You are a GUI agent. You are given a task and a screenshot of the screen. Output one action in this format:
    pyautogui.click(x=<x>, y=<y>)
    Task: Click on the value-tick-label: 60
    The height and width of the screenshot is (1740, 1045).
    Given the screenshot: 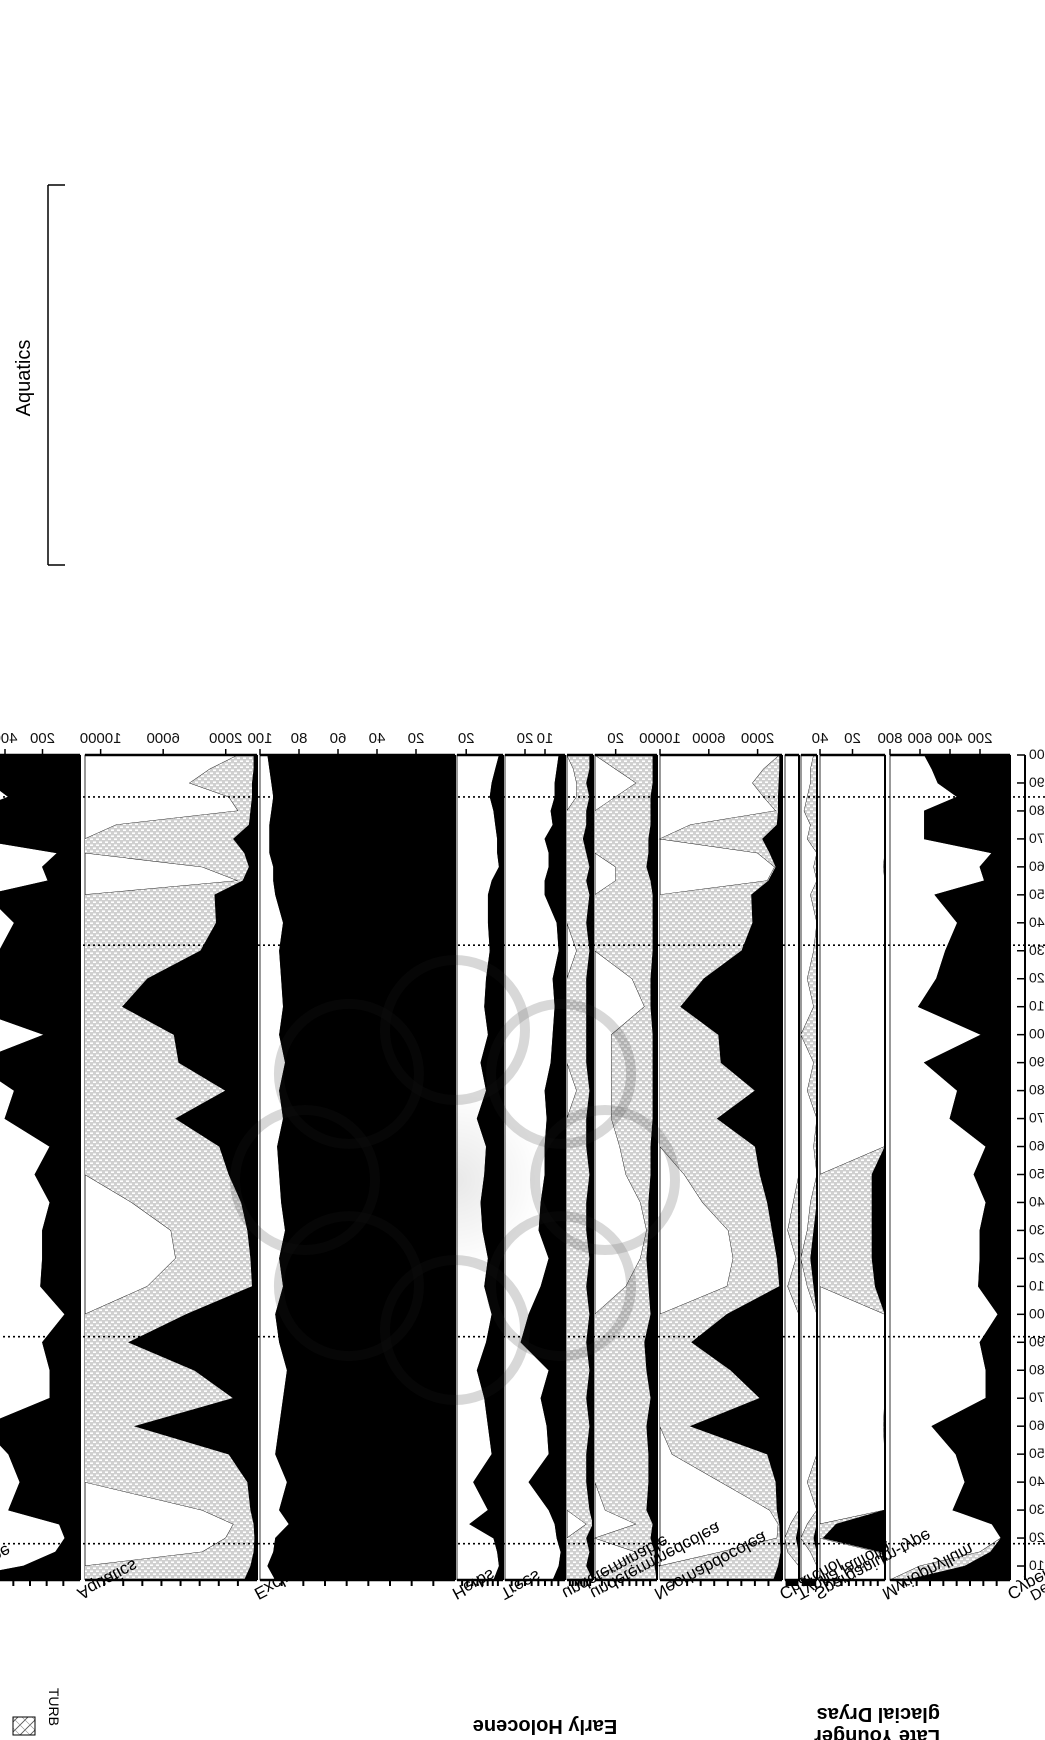 What is the action you would take?
    pyautogui.click(x=338, y=738)
    